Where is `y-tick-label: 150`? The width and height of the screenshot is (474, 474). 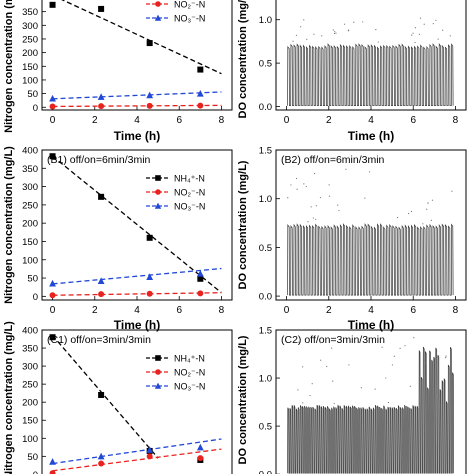
y-tick-label: 150 is located at coordinates (30, 67).